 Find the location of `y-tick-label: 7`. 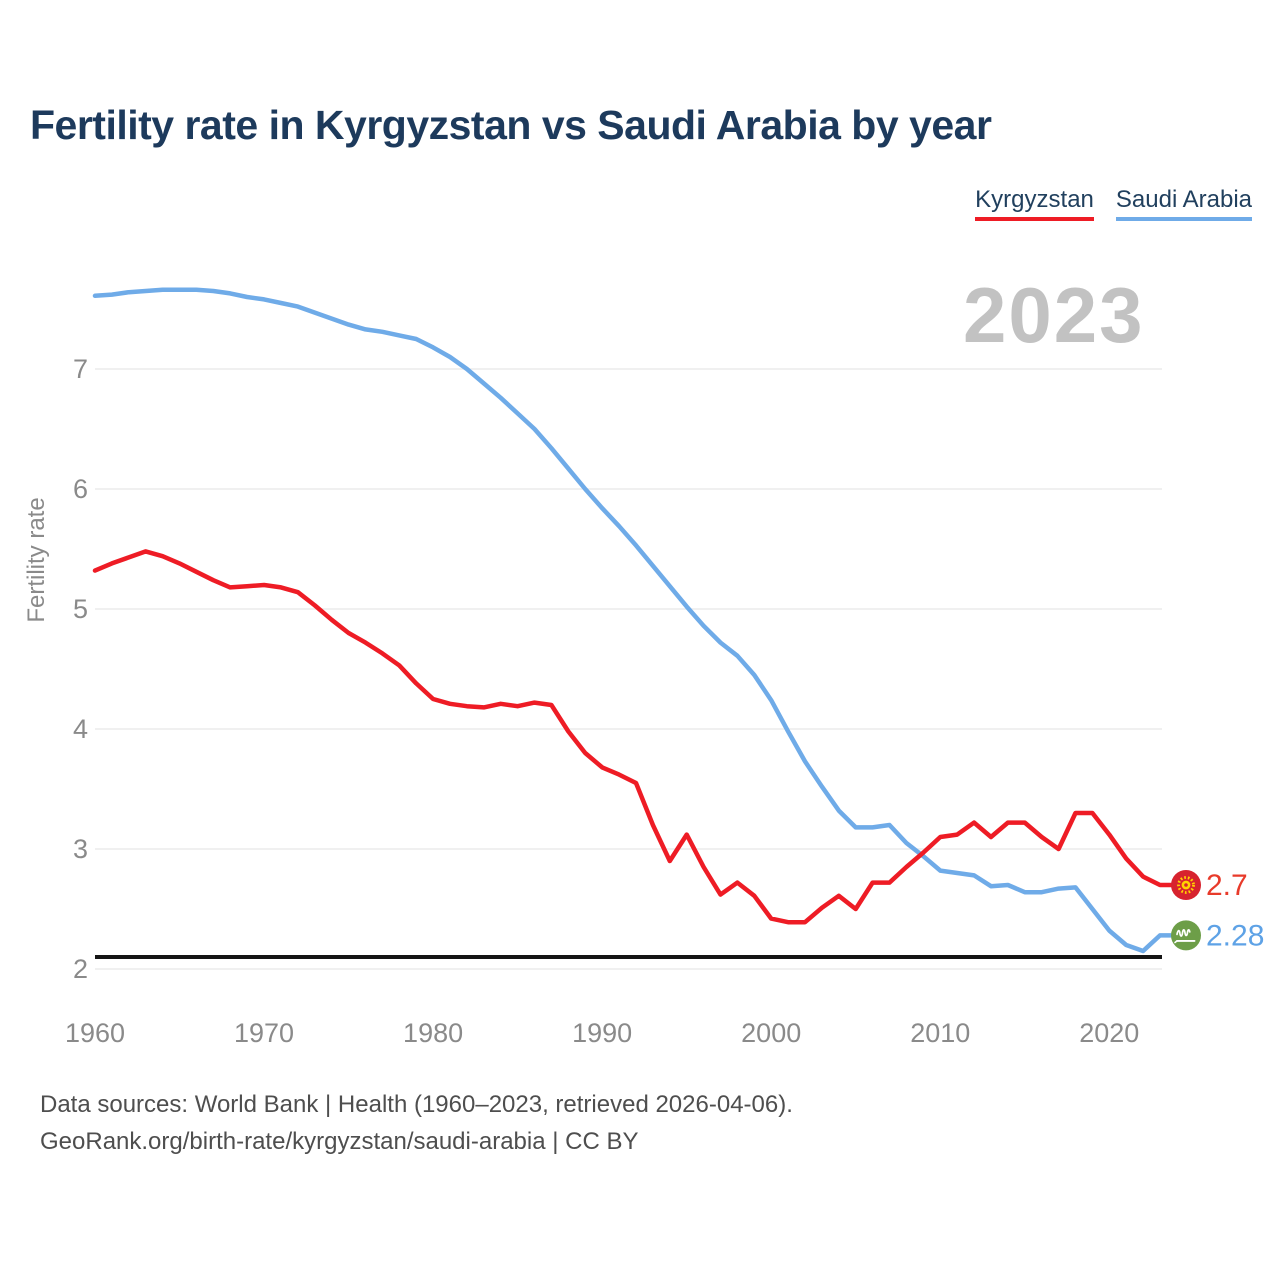

y-tick-label: 7 is located at coordinates (80, 369).